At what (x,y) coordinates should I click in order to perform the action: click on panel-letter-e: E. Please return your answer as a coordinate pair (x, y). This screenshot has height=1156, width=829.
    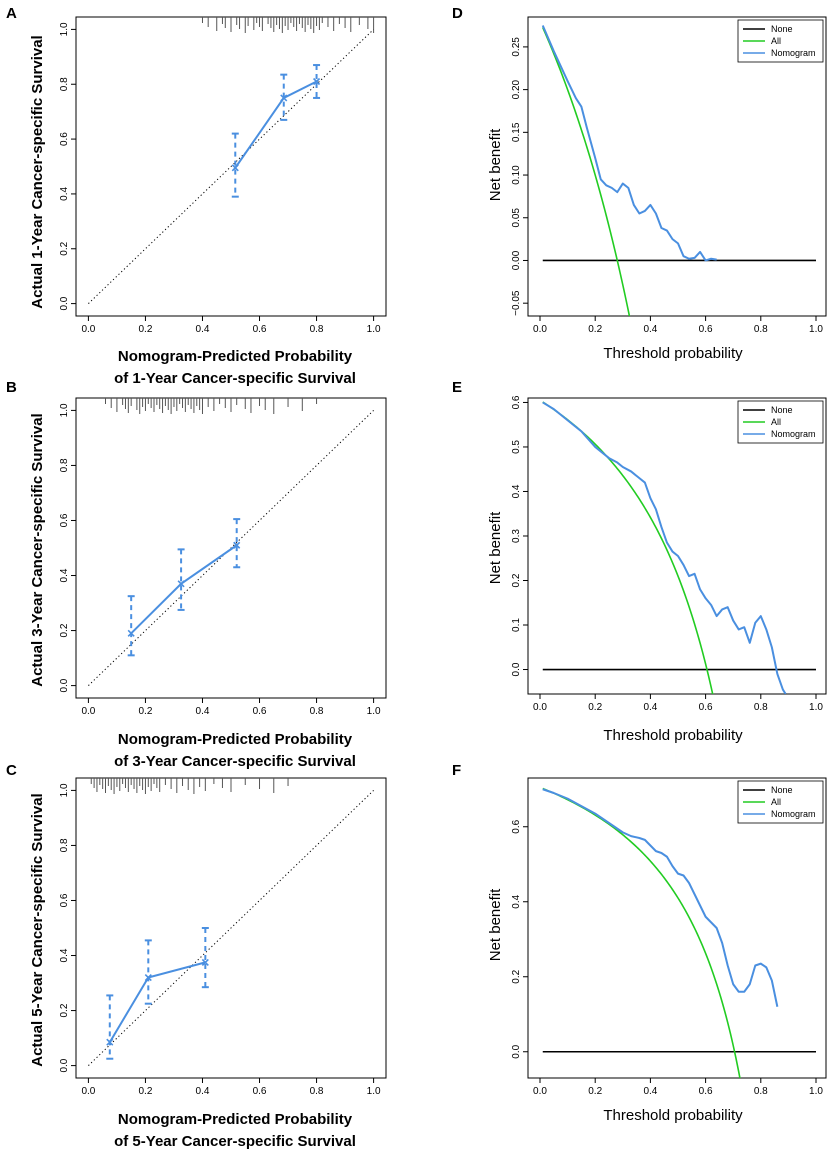
    Looking at the image, I should click on (457, 387).